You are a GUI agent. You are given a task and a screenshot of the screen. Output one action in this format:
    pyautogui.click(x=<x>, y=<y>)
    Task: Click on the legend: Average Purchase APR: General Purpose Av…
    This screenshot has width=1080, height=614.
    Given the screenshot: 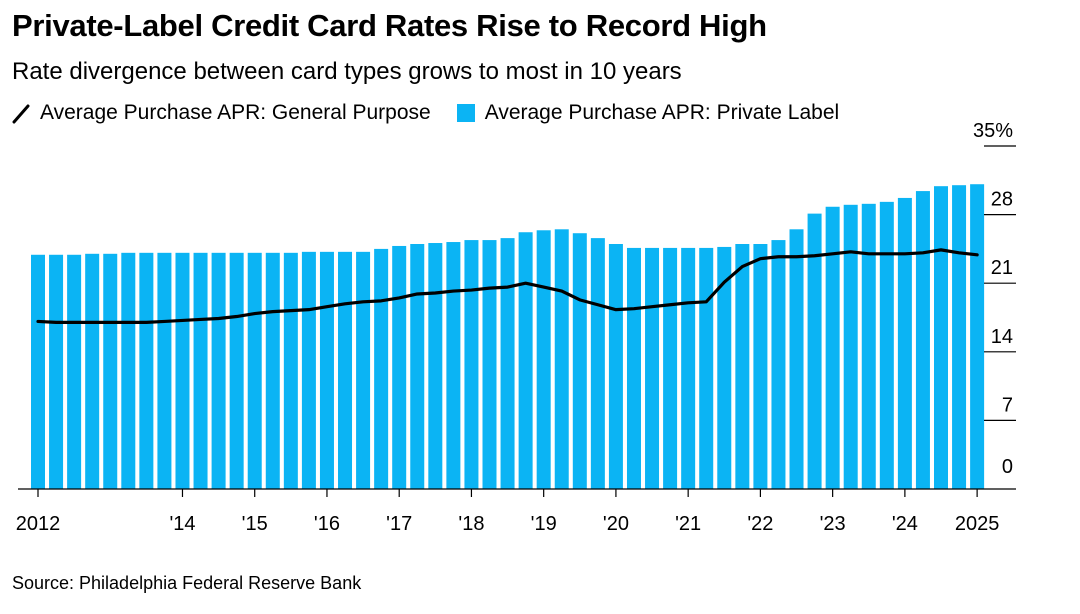 What is the action you would take?
    pyautogui.click(x=438, y=113)
    